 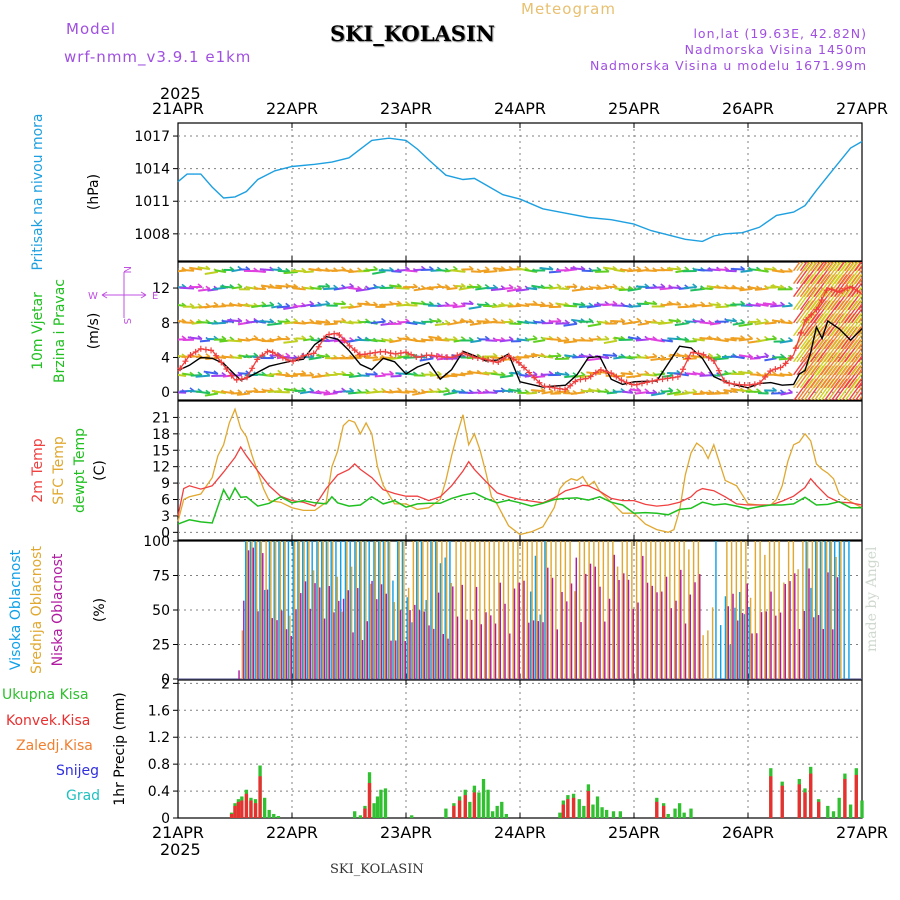 What do you see at coordinates (165, 324) in the screenshot?
I see `y-tick-label: 8` at bounding box center [165, 324].